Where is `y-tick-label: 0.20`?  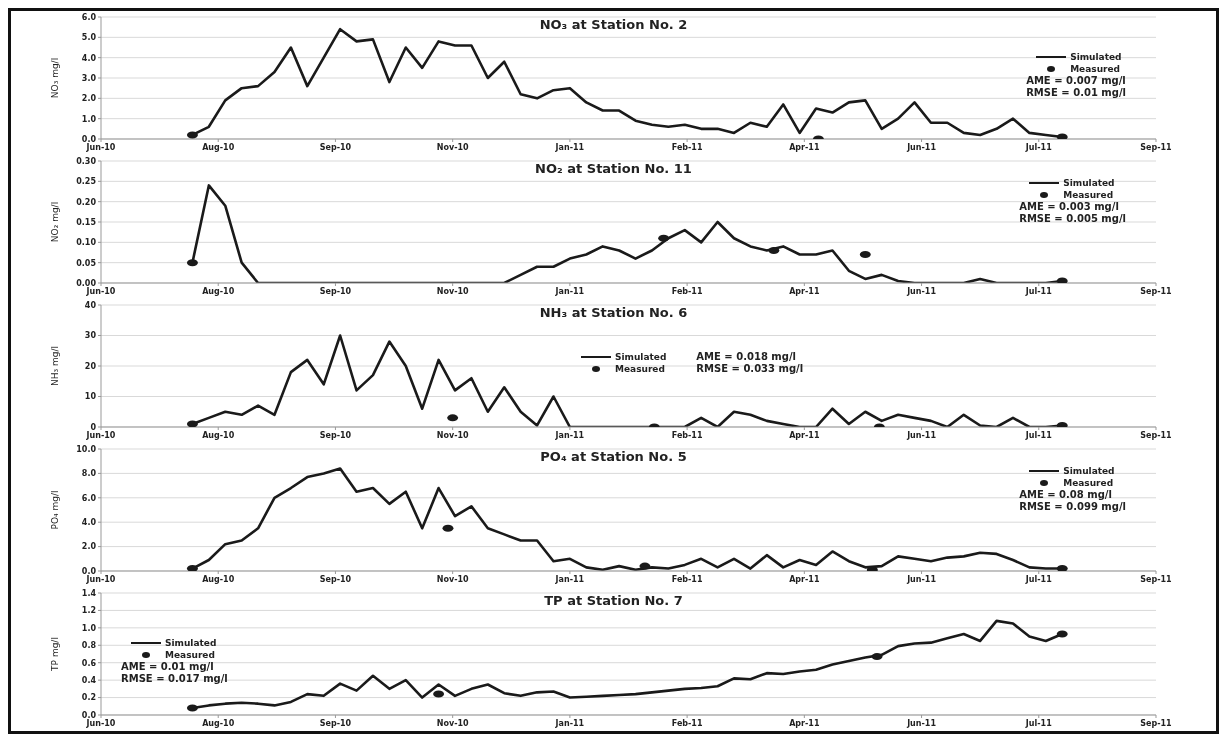
y-tick-label: 0.20 is located at coordinates (86, 202).